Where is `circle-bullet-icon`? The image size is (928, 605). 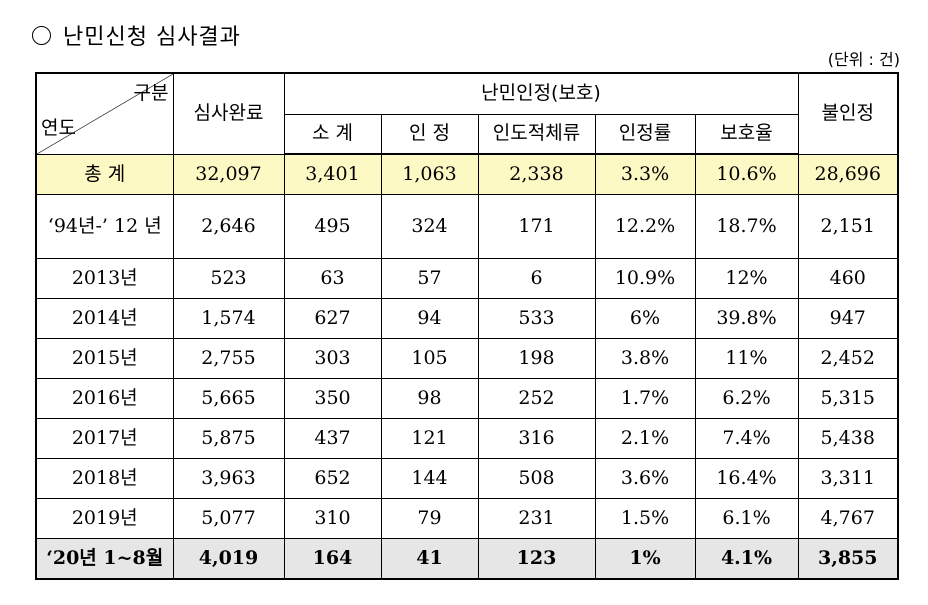 circle-bullet-icon is located at coordinates (41, 35).